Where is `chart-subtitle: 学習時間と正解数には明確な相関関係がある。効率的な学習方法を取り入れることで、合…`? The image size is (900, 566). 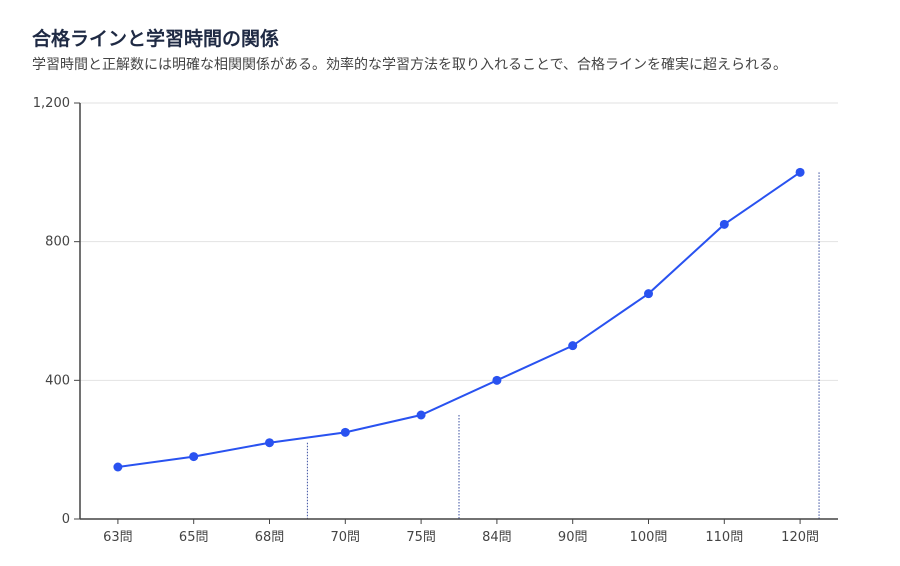
chart-subtitle: 学習時間と正解数には明確な相関関係がある。効率的な学習方法を取り入れることで、合… is located at coordinates (410, 65).